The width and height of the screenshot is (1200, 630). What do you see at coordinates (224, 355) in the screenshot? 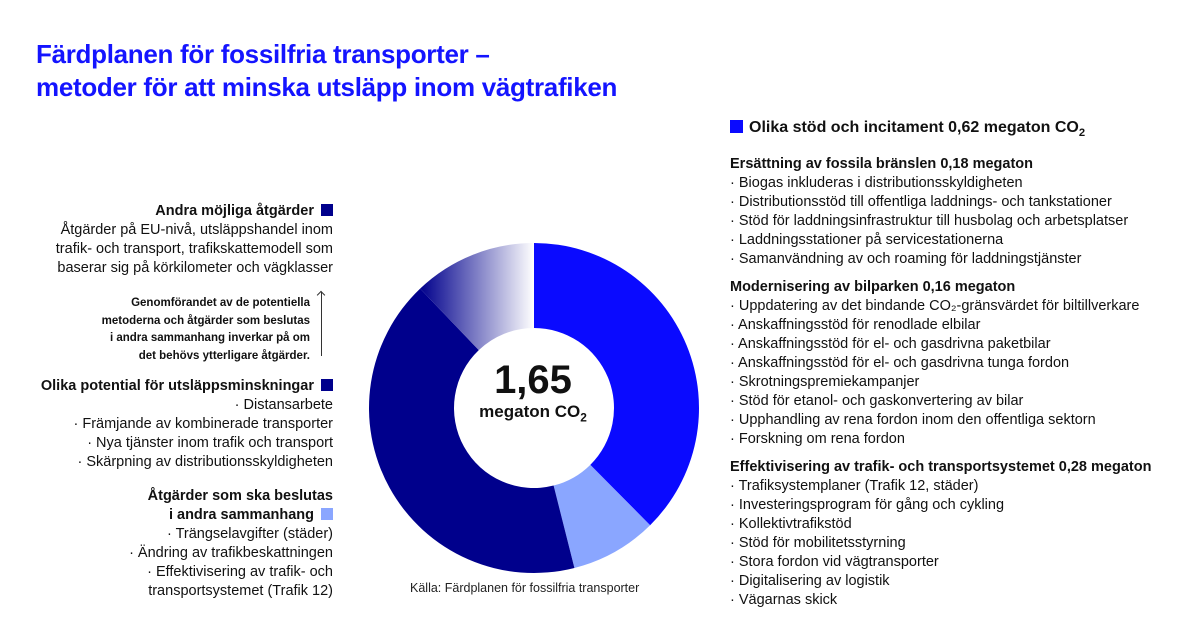
I see `note-line: det behövs ytterligare åtgärder.` at bounding box center [224, 355].